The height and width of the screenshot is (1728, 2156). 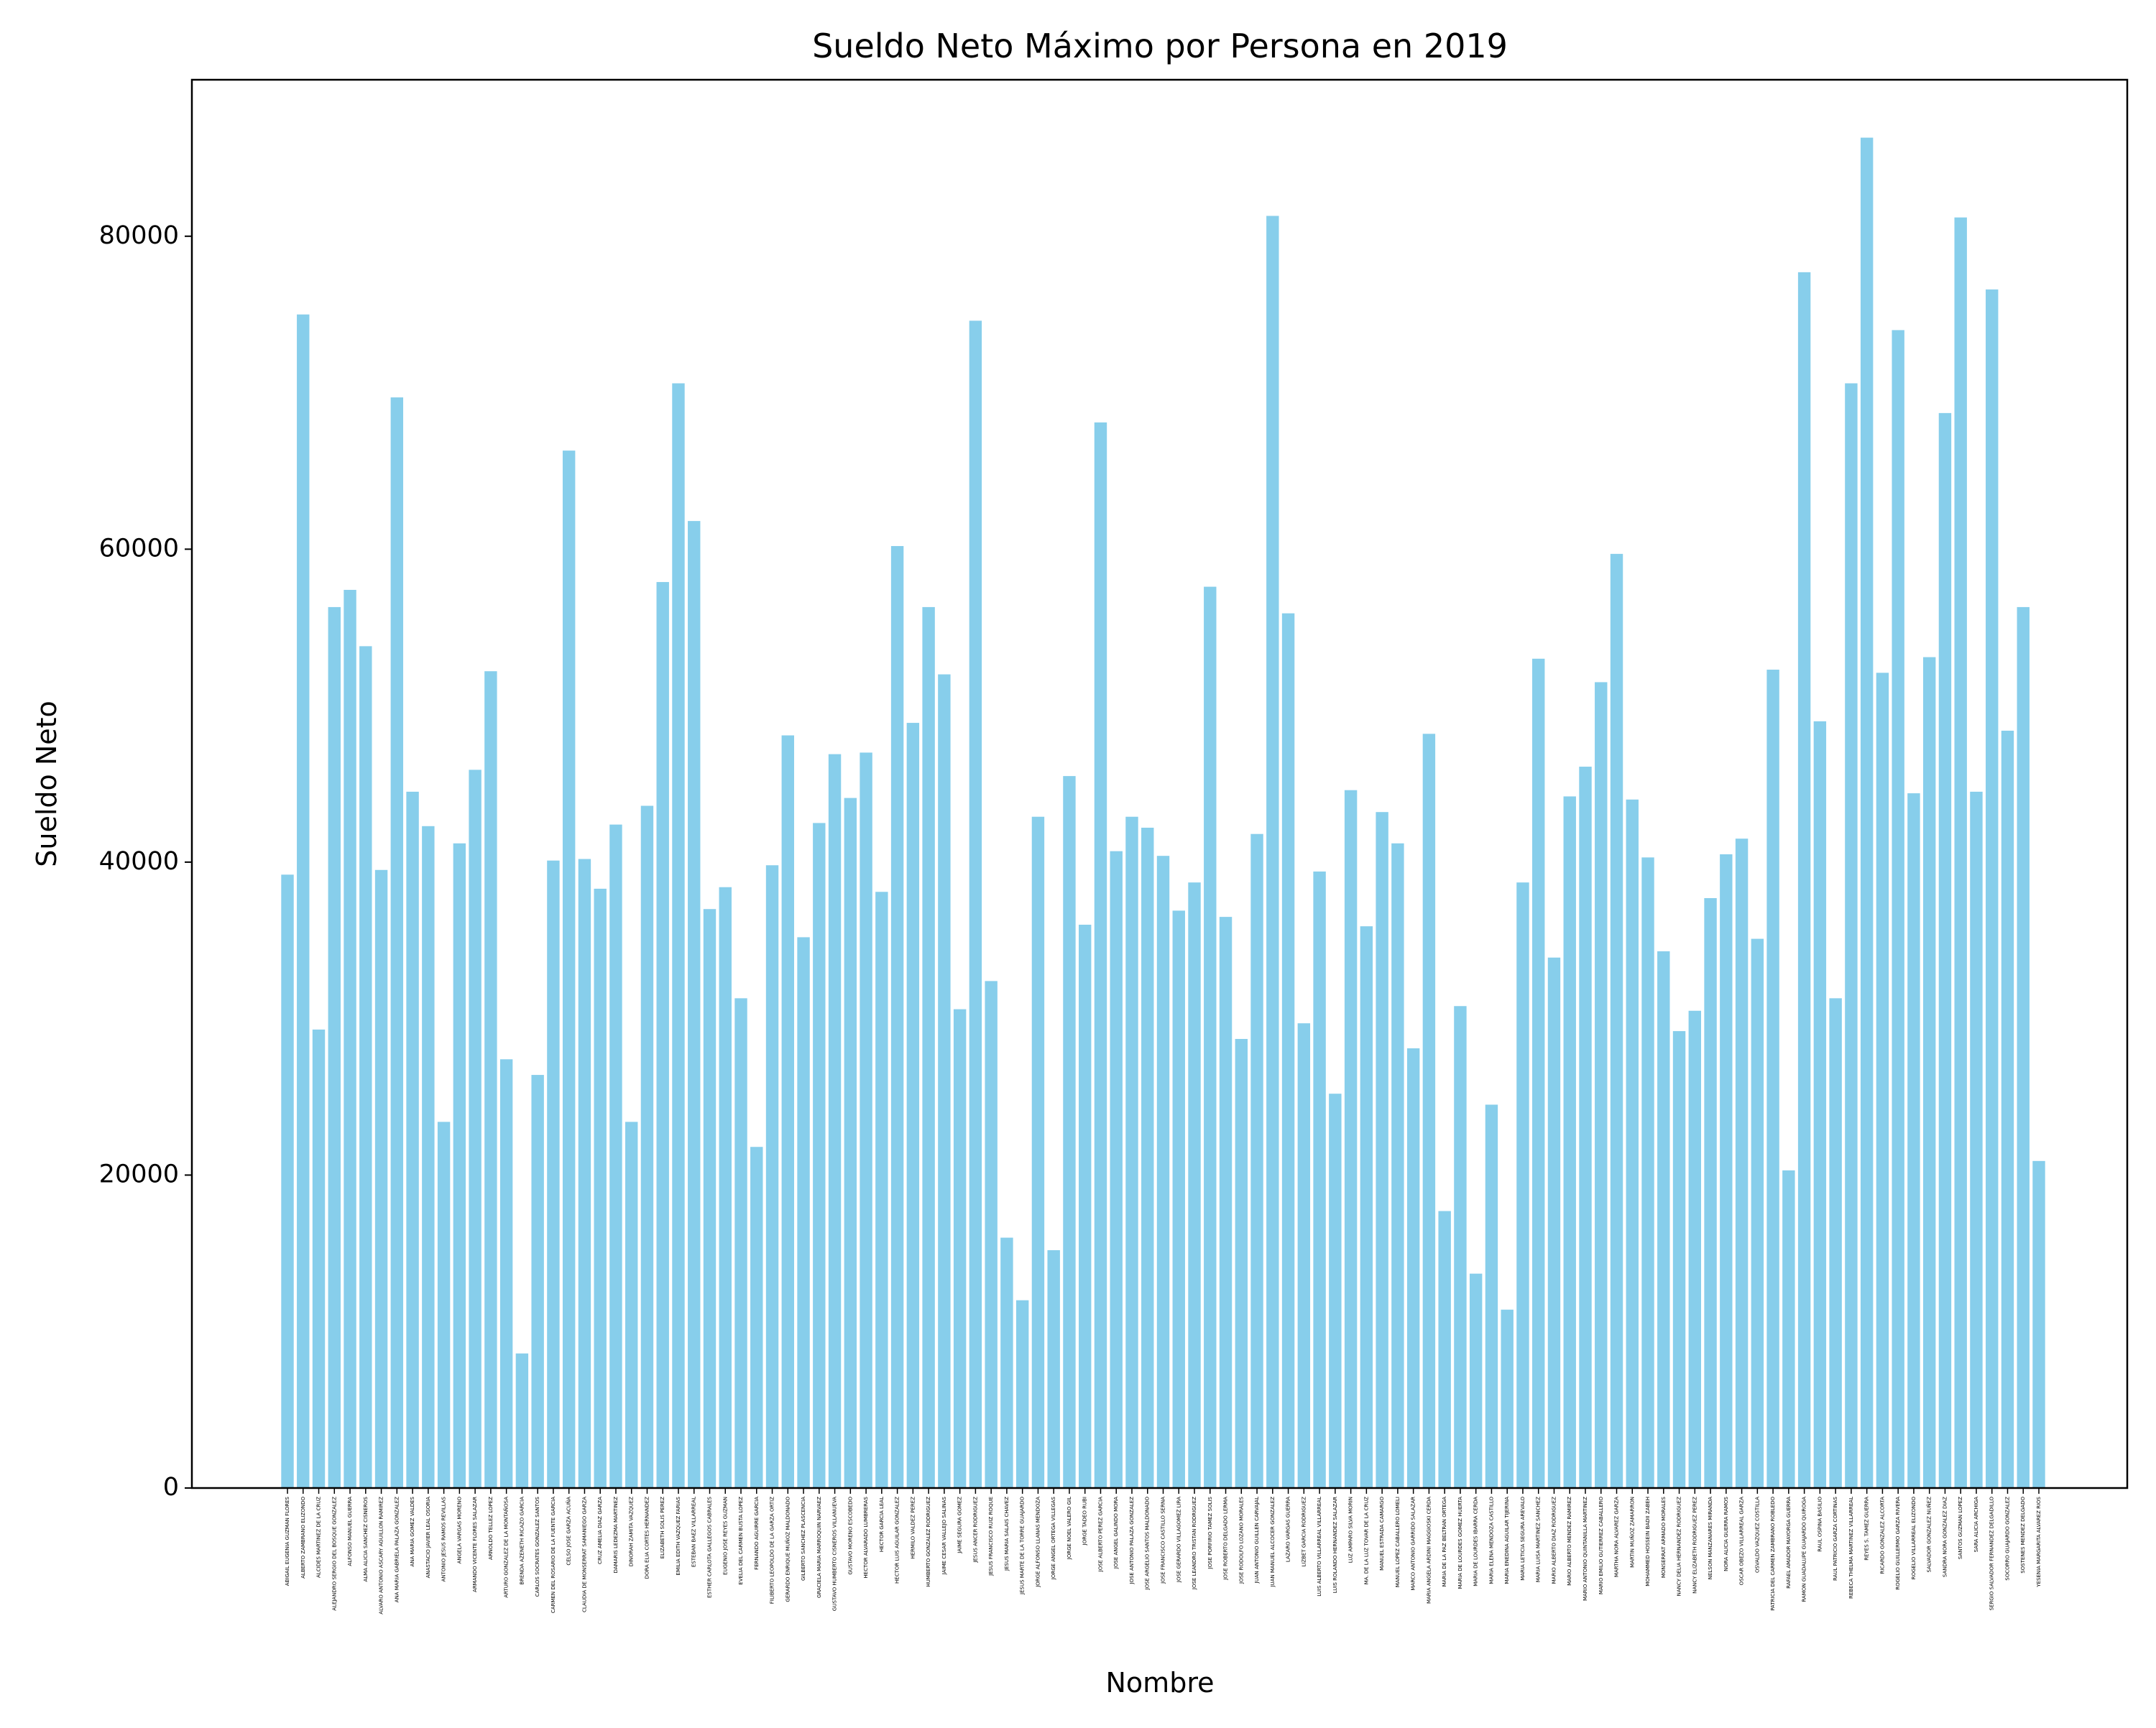 I want to click on chart-title: Sueldo Neto Máximo por Persona en 2019, so click(x=1160, y=46).